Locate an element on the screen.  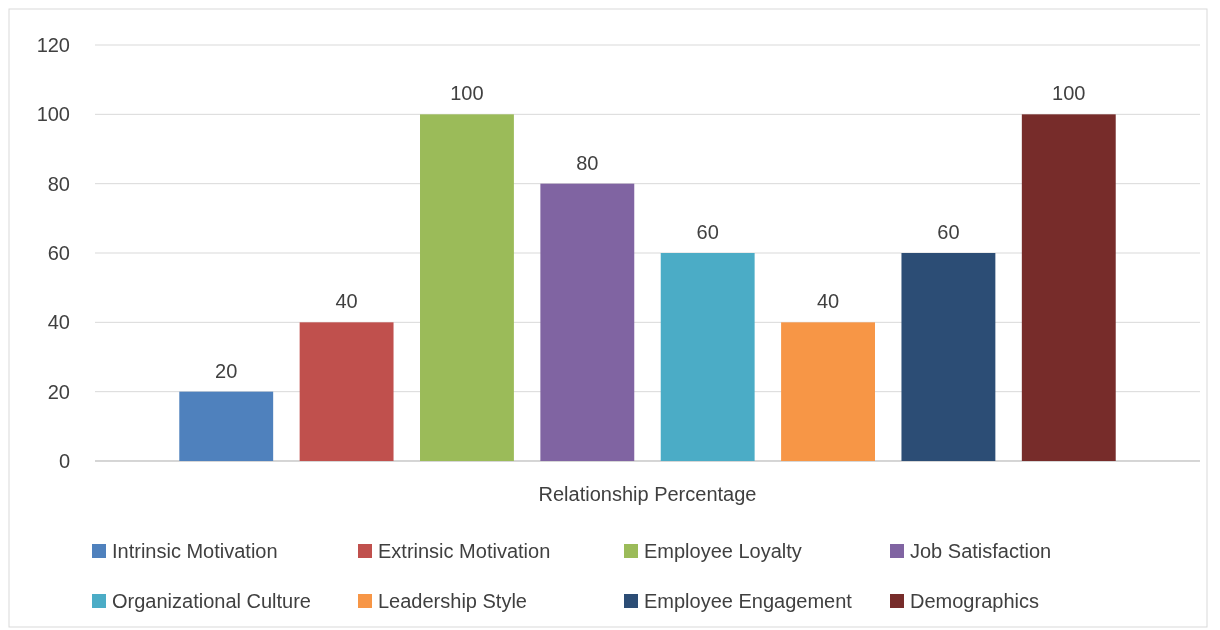
y-tick-label: 40 is located at coordinates (58, 322).